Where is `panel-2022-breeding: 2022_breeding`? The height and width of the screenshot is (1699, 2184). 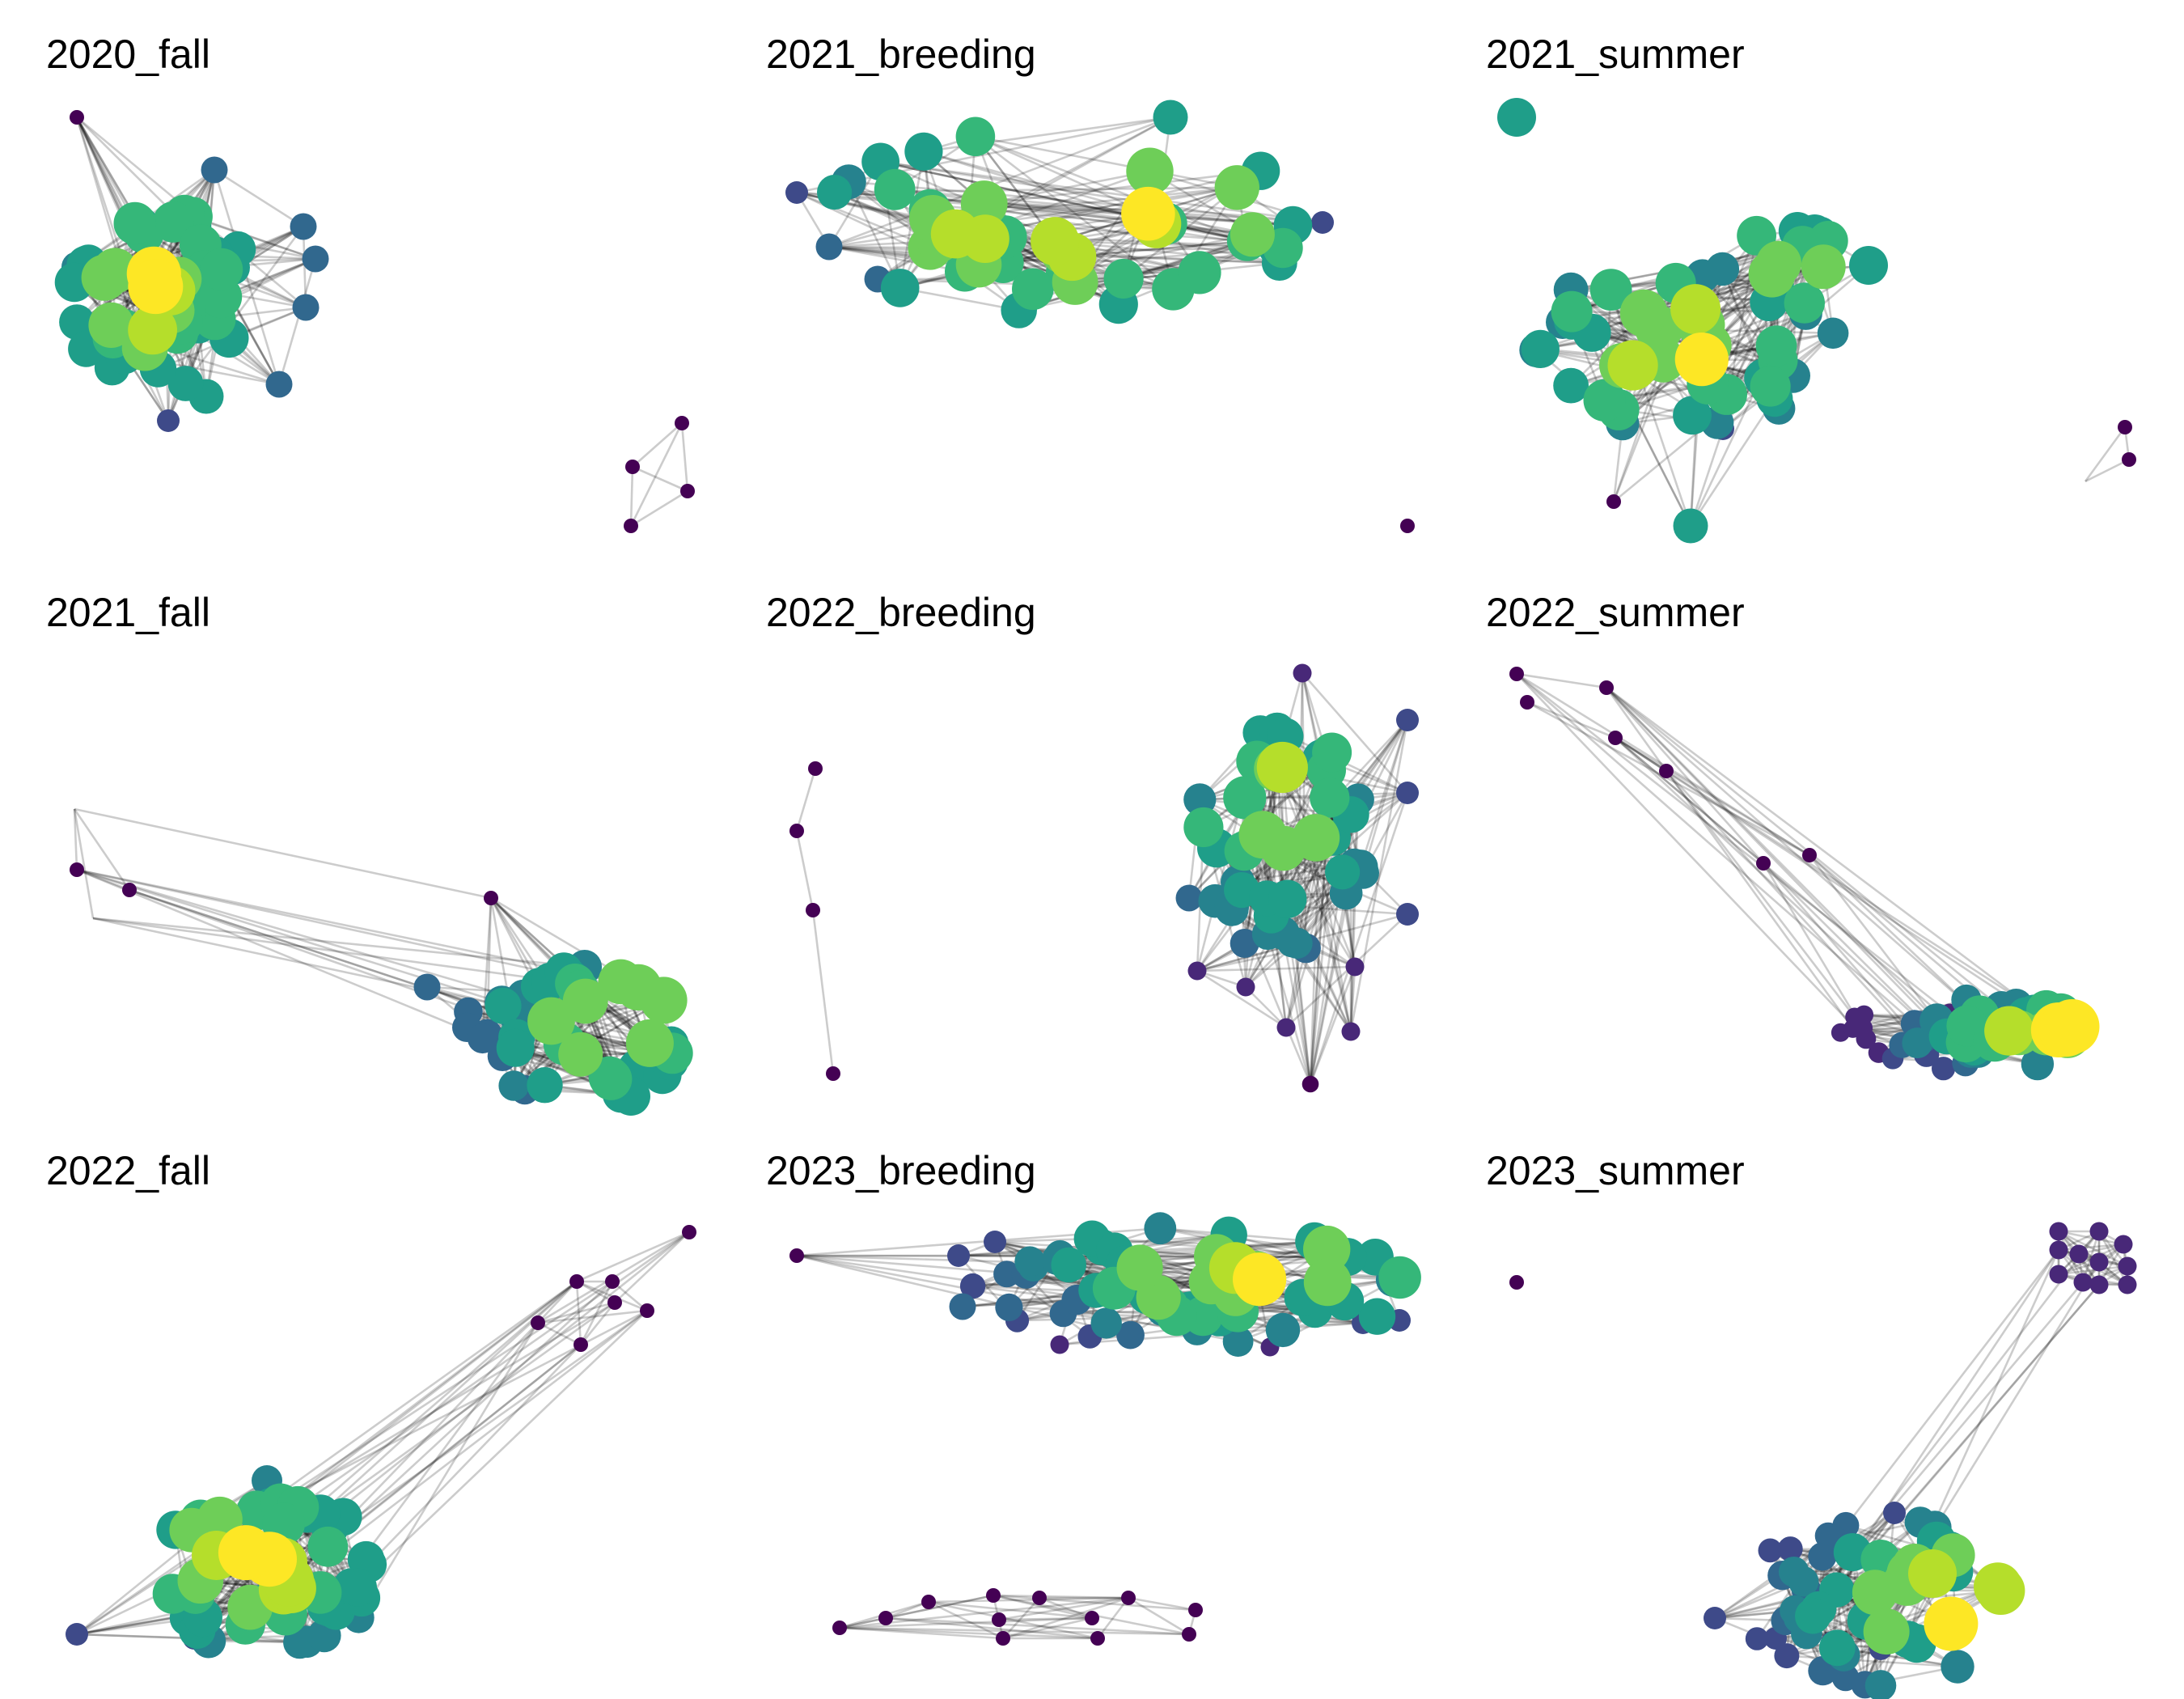 panel-2022-breeding: 2022_breeding is located at coordinates (1092, 841).